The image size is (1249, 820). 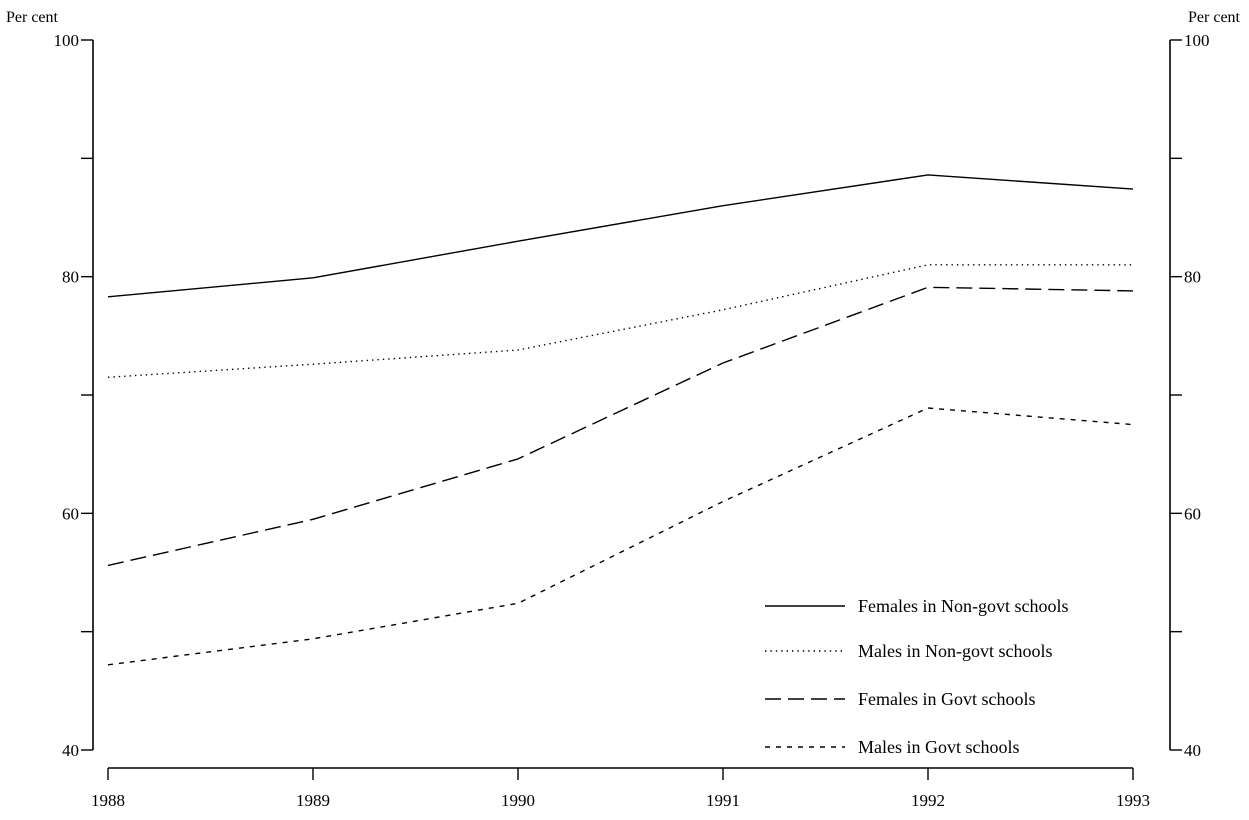 What do you see at coordinates (963, 606) in the screenshot?
I see `legend-label-1: Females in Non-govt schools` at bounding box center [963, 606].